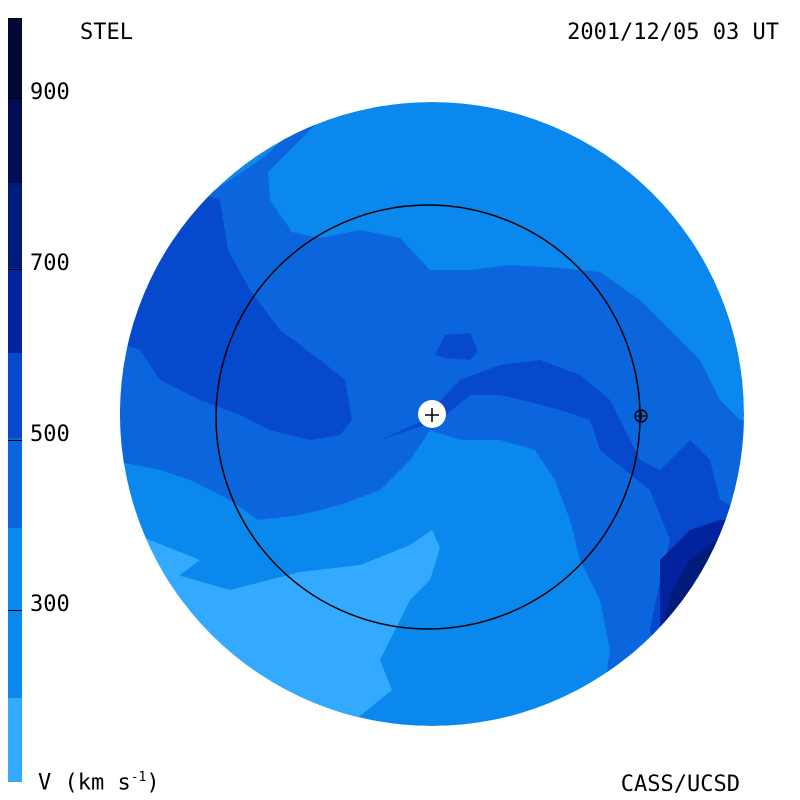  What do you see at coordinates (50, 604) in the screenshot?
I see `tick-label: 300` at bounding box center [50, 604].